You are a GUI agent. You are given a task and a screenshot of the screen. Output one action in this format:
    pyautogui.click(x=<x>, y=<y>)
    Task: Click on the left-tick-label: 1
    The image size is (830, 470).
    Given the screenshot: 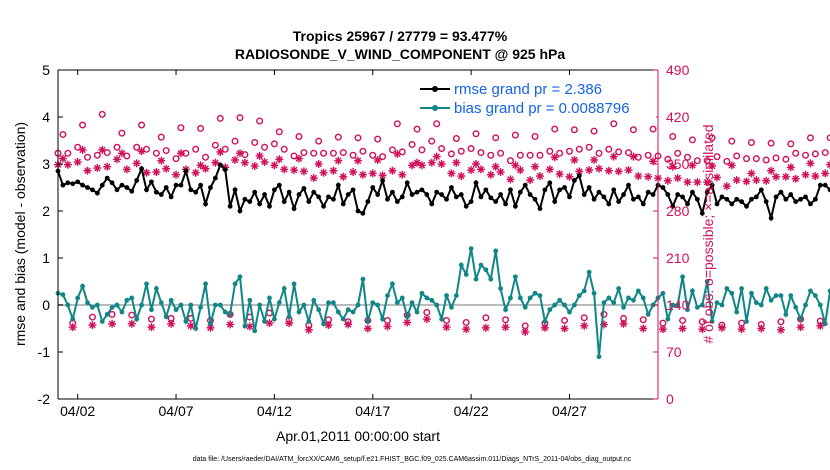 What is the action you would take?
    pyautogui.click(x=46, y=258)
    